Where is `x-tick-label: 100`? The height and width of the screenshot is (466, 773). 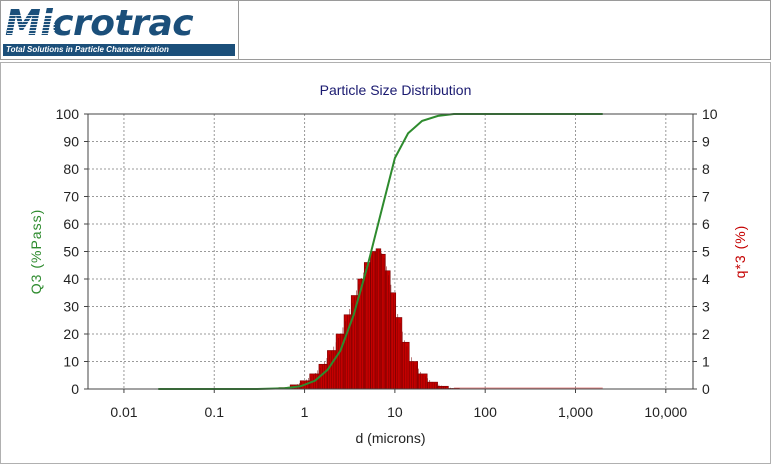
x-tick-label: 100 is located at coordinates (486, 412).